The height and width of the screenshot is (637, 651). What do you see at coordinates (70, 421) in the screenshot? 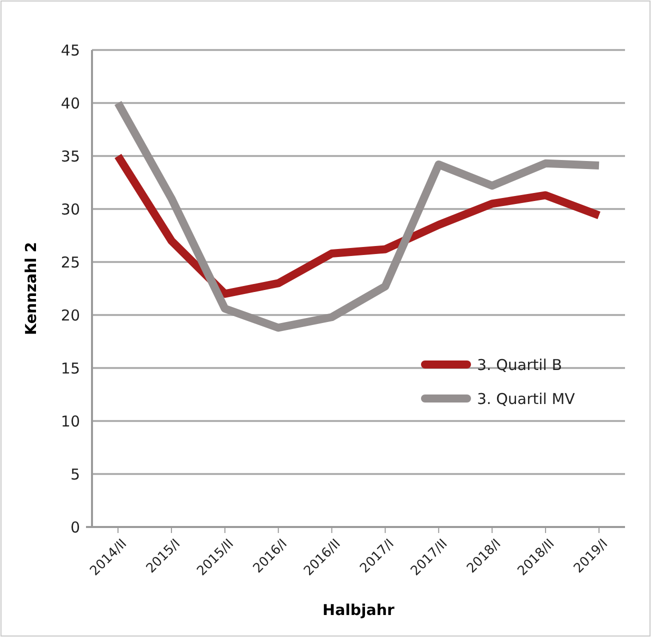
I see `y-tick-label: 10` at bounding box center [70, 421].